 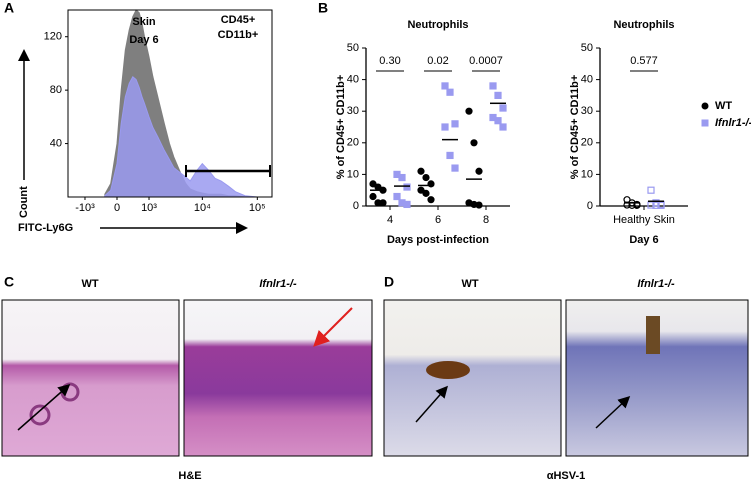 I want to click on legend-label: Ifnlr1-/-, so click(x=733, y=123).